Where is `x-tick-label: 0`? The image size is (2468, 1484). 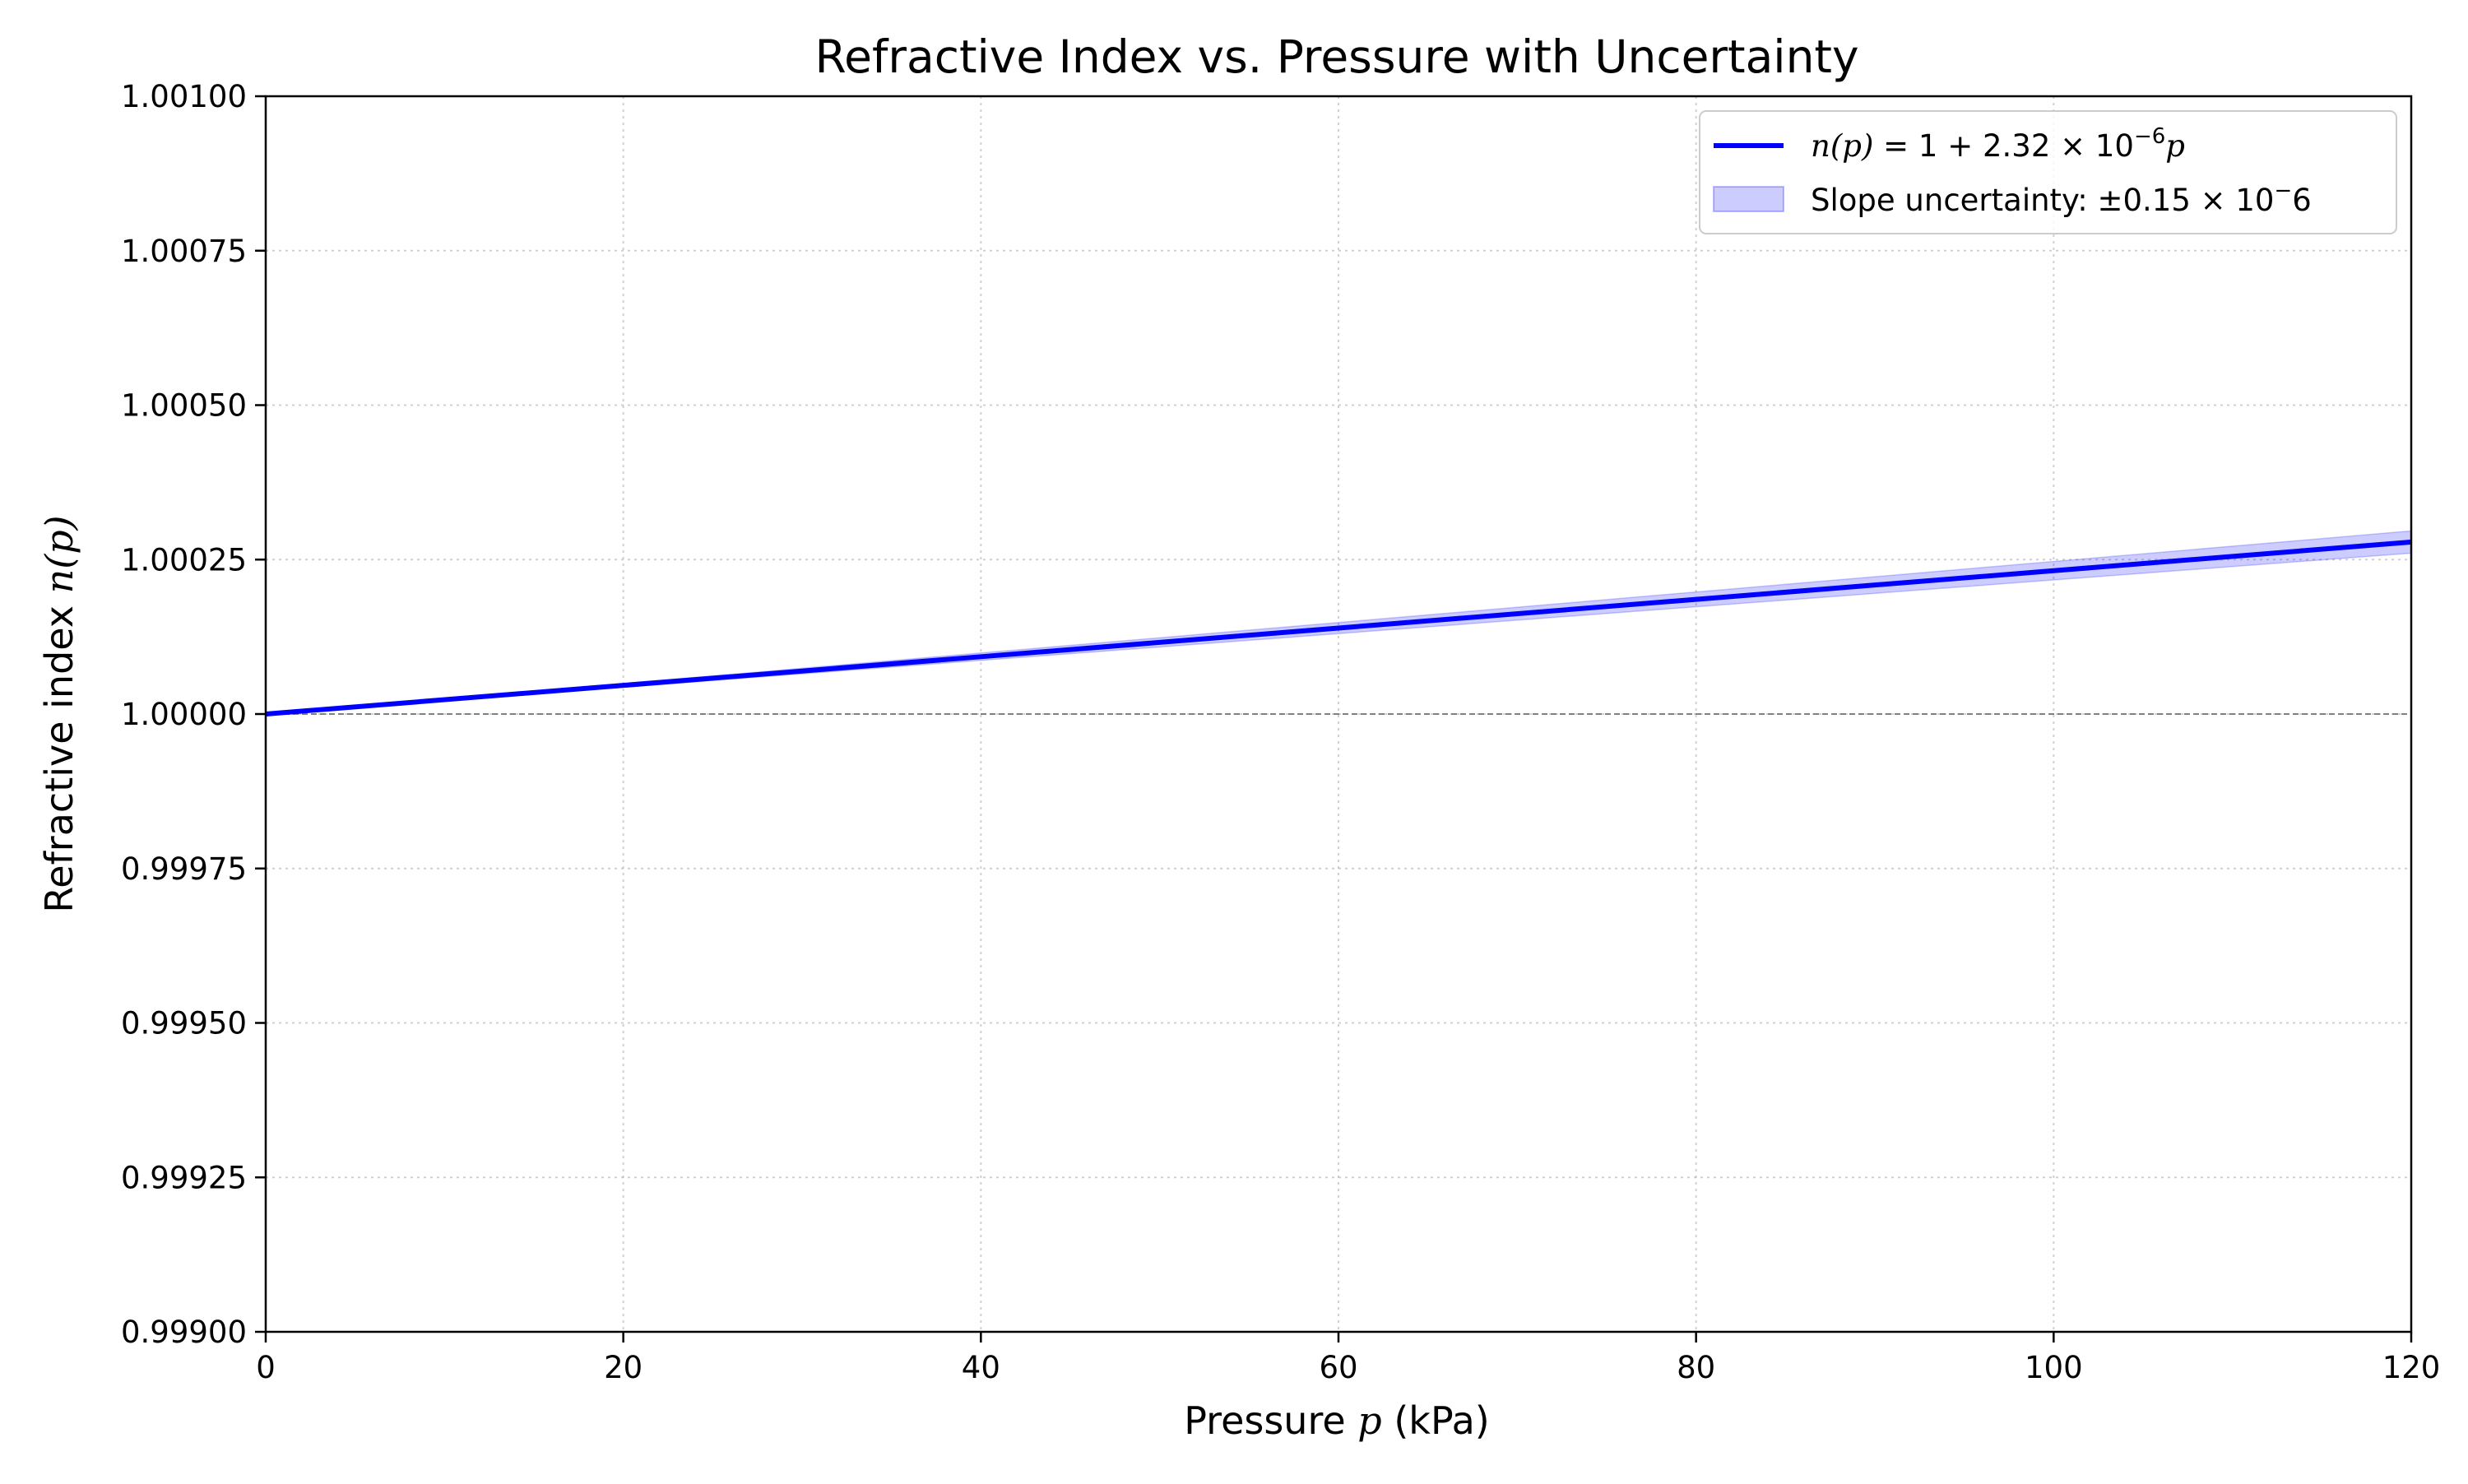 x-tick-label: 0 is located at coordinates (266, 1367).